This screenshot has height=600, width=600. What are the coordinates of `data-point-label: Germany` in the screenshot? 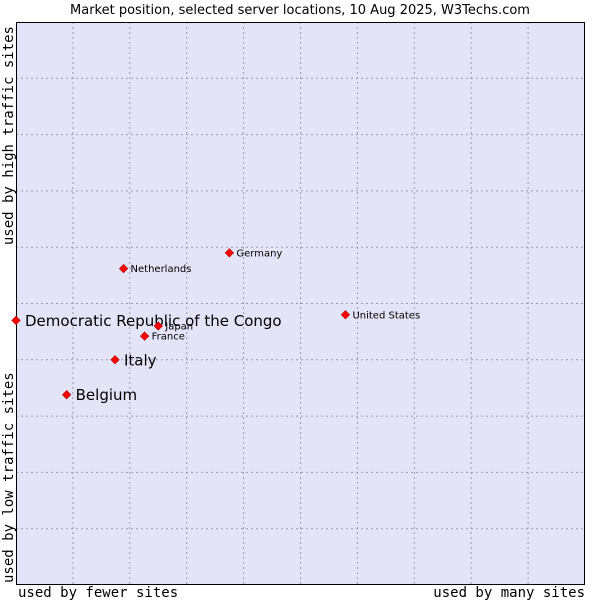 It's located at (259, 253).